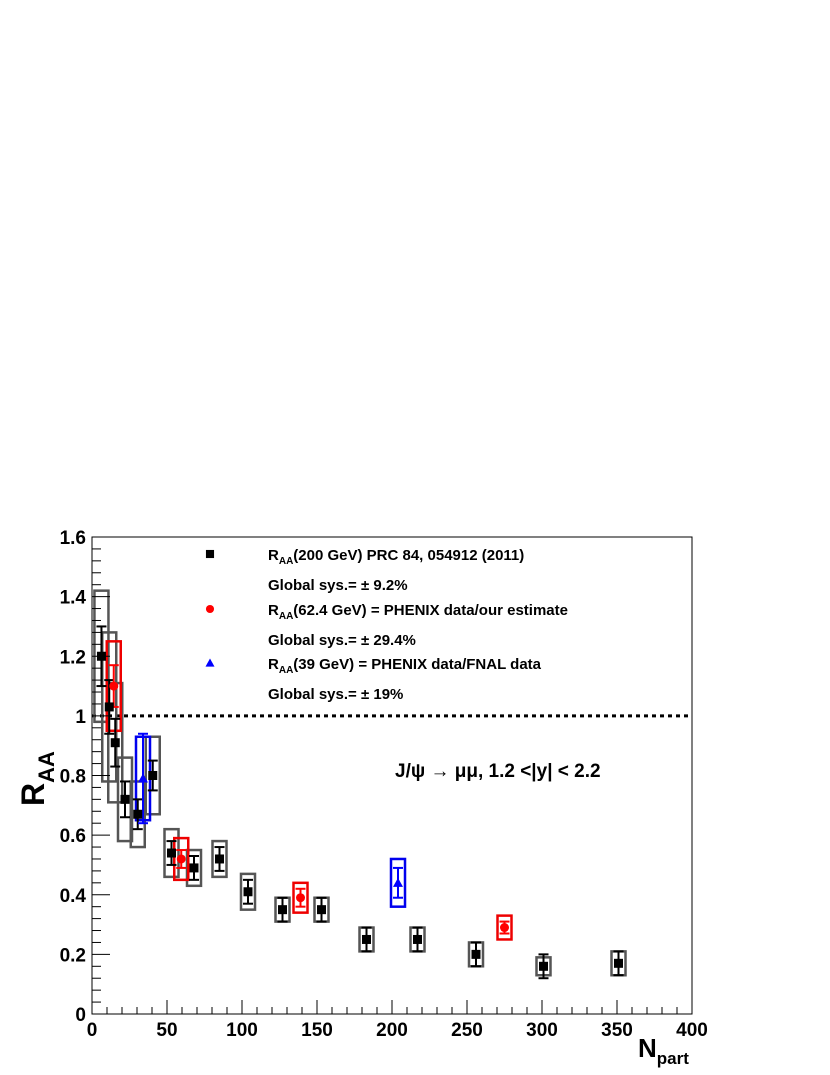 Image resolution: width=830 pixels, height=1075 pixels. Describe the element at coordinates (73, 955) in the screenshot. I see `y-tick-label: 0.2` at that location.